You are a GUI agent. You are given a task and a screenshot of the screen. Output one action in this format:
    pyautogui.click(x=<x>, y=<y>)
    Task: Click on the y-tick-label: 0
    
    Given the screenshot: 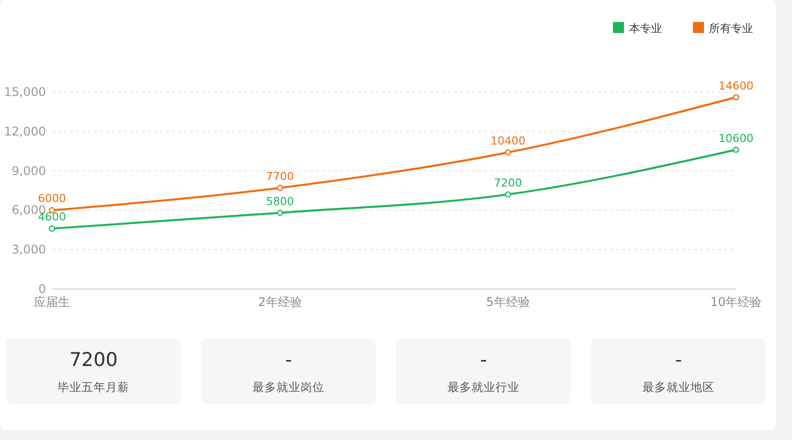 What is the action you would take?
    pyautogui.click(x=42, y=289)
    